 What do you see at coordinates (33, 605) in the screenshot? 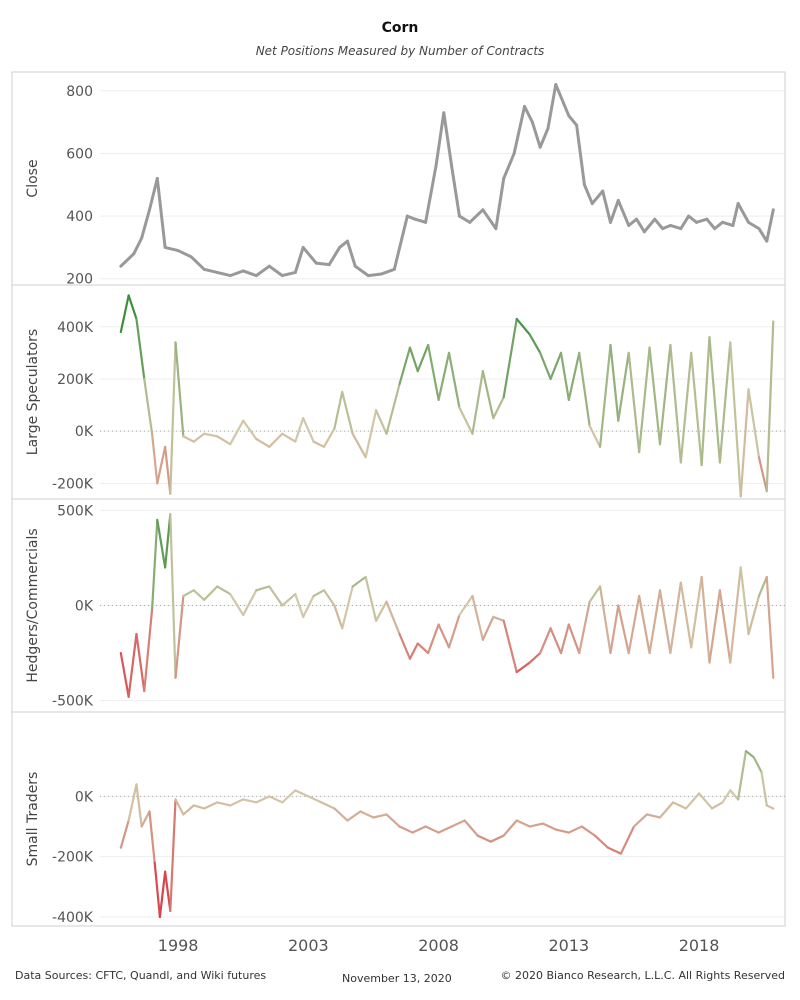
I see `y-axis-label: Hedgers/Commercials` at bounding box center [33, 605].